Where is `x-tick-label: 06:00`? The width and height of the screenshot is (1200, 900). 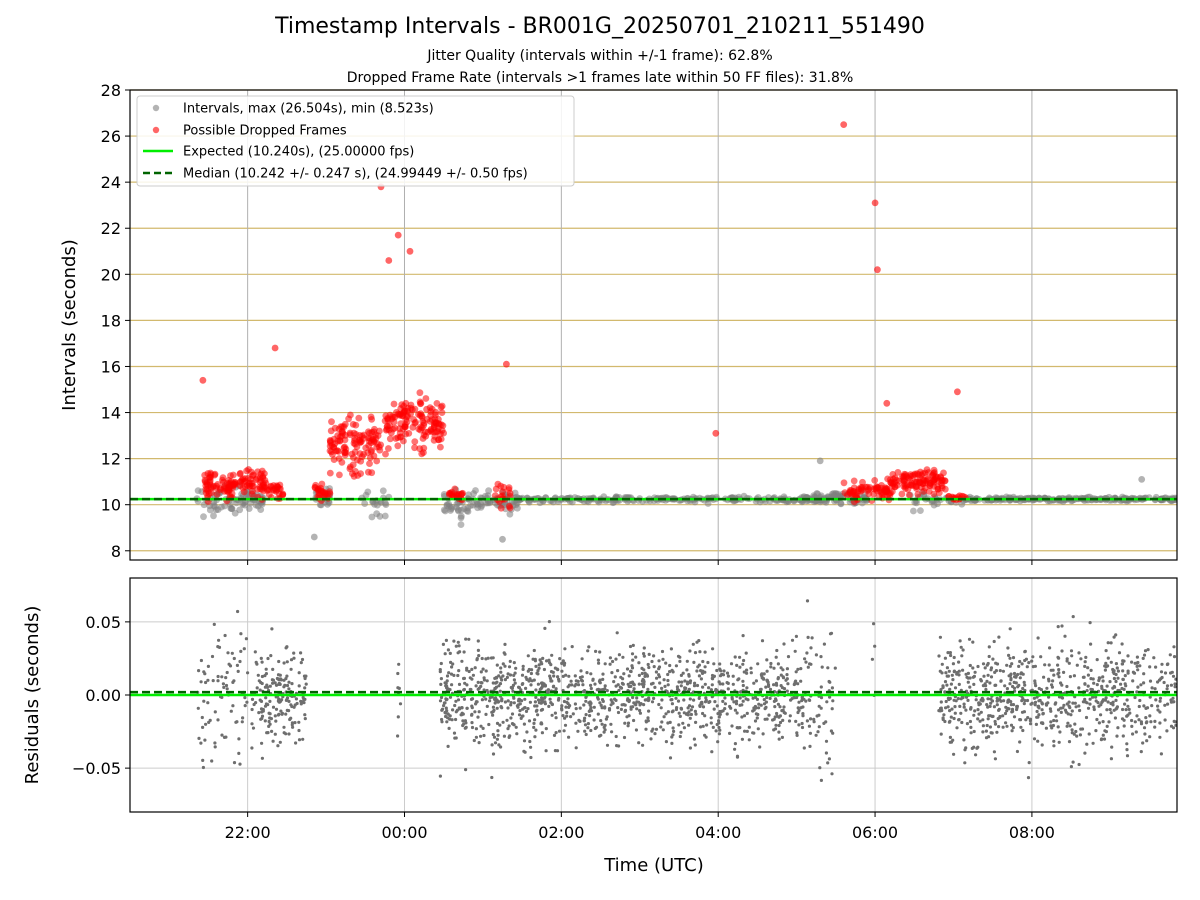 x-tick-label: 06:00 is located at coordinates (875, 832).